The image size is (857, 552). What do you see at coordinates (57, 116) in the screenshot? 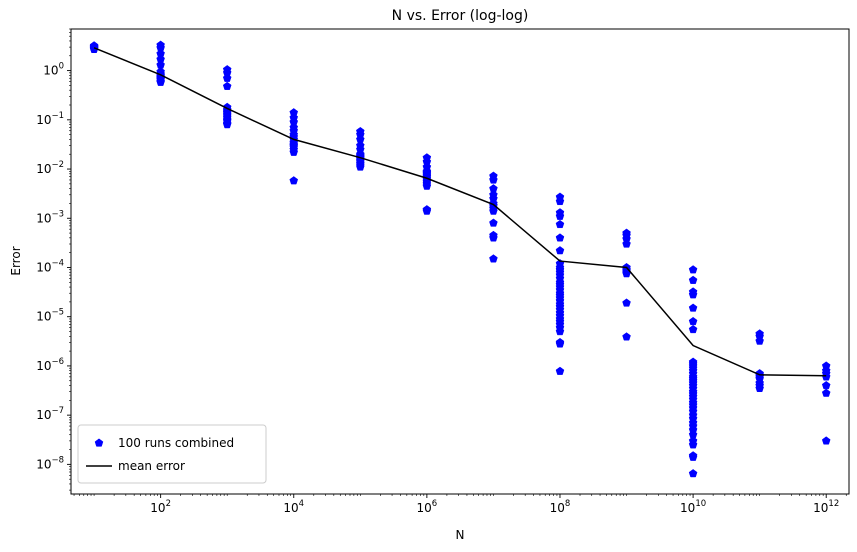
I see `y-tick-exponent: −1` at bounding box center [57, 116].